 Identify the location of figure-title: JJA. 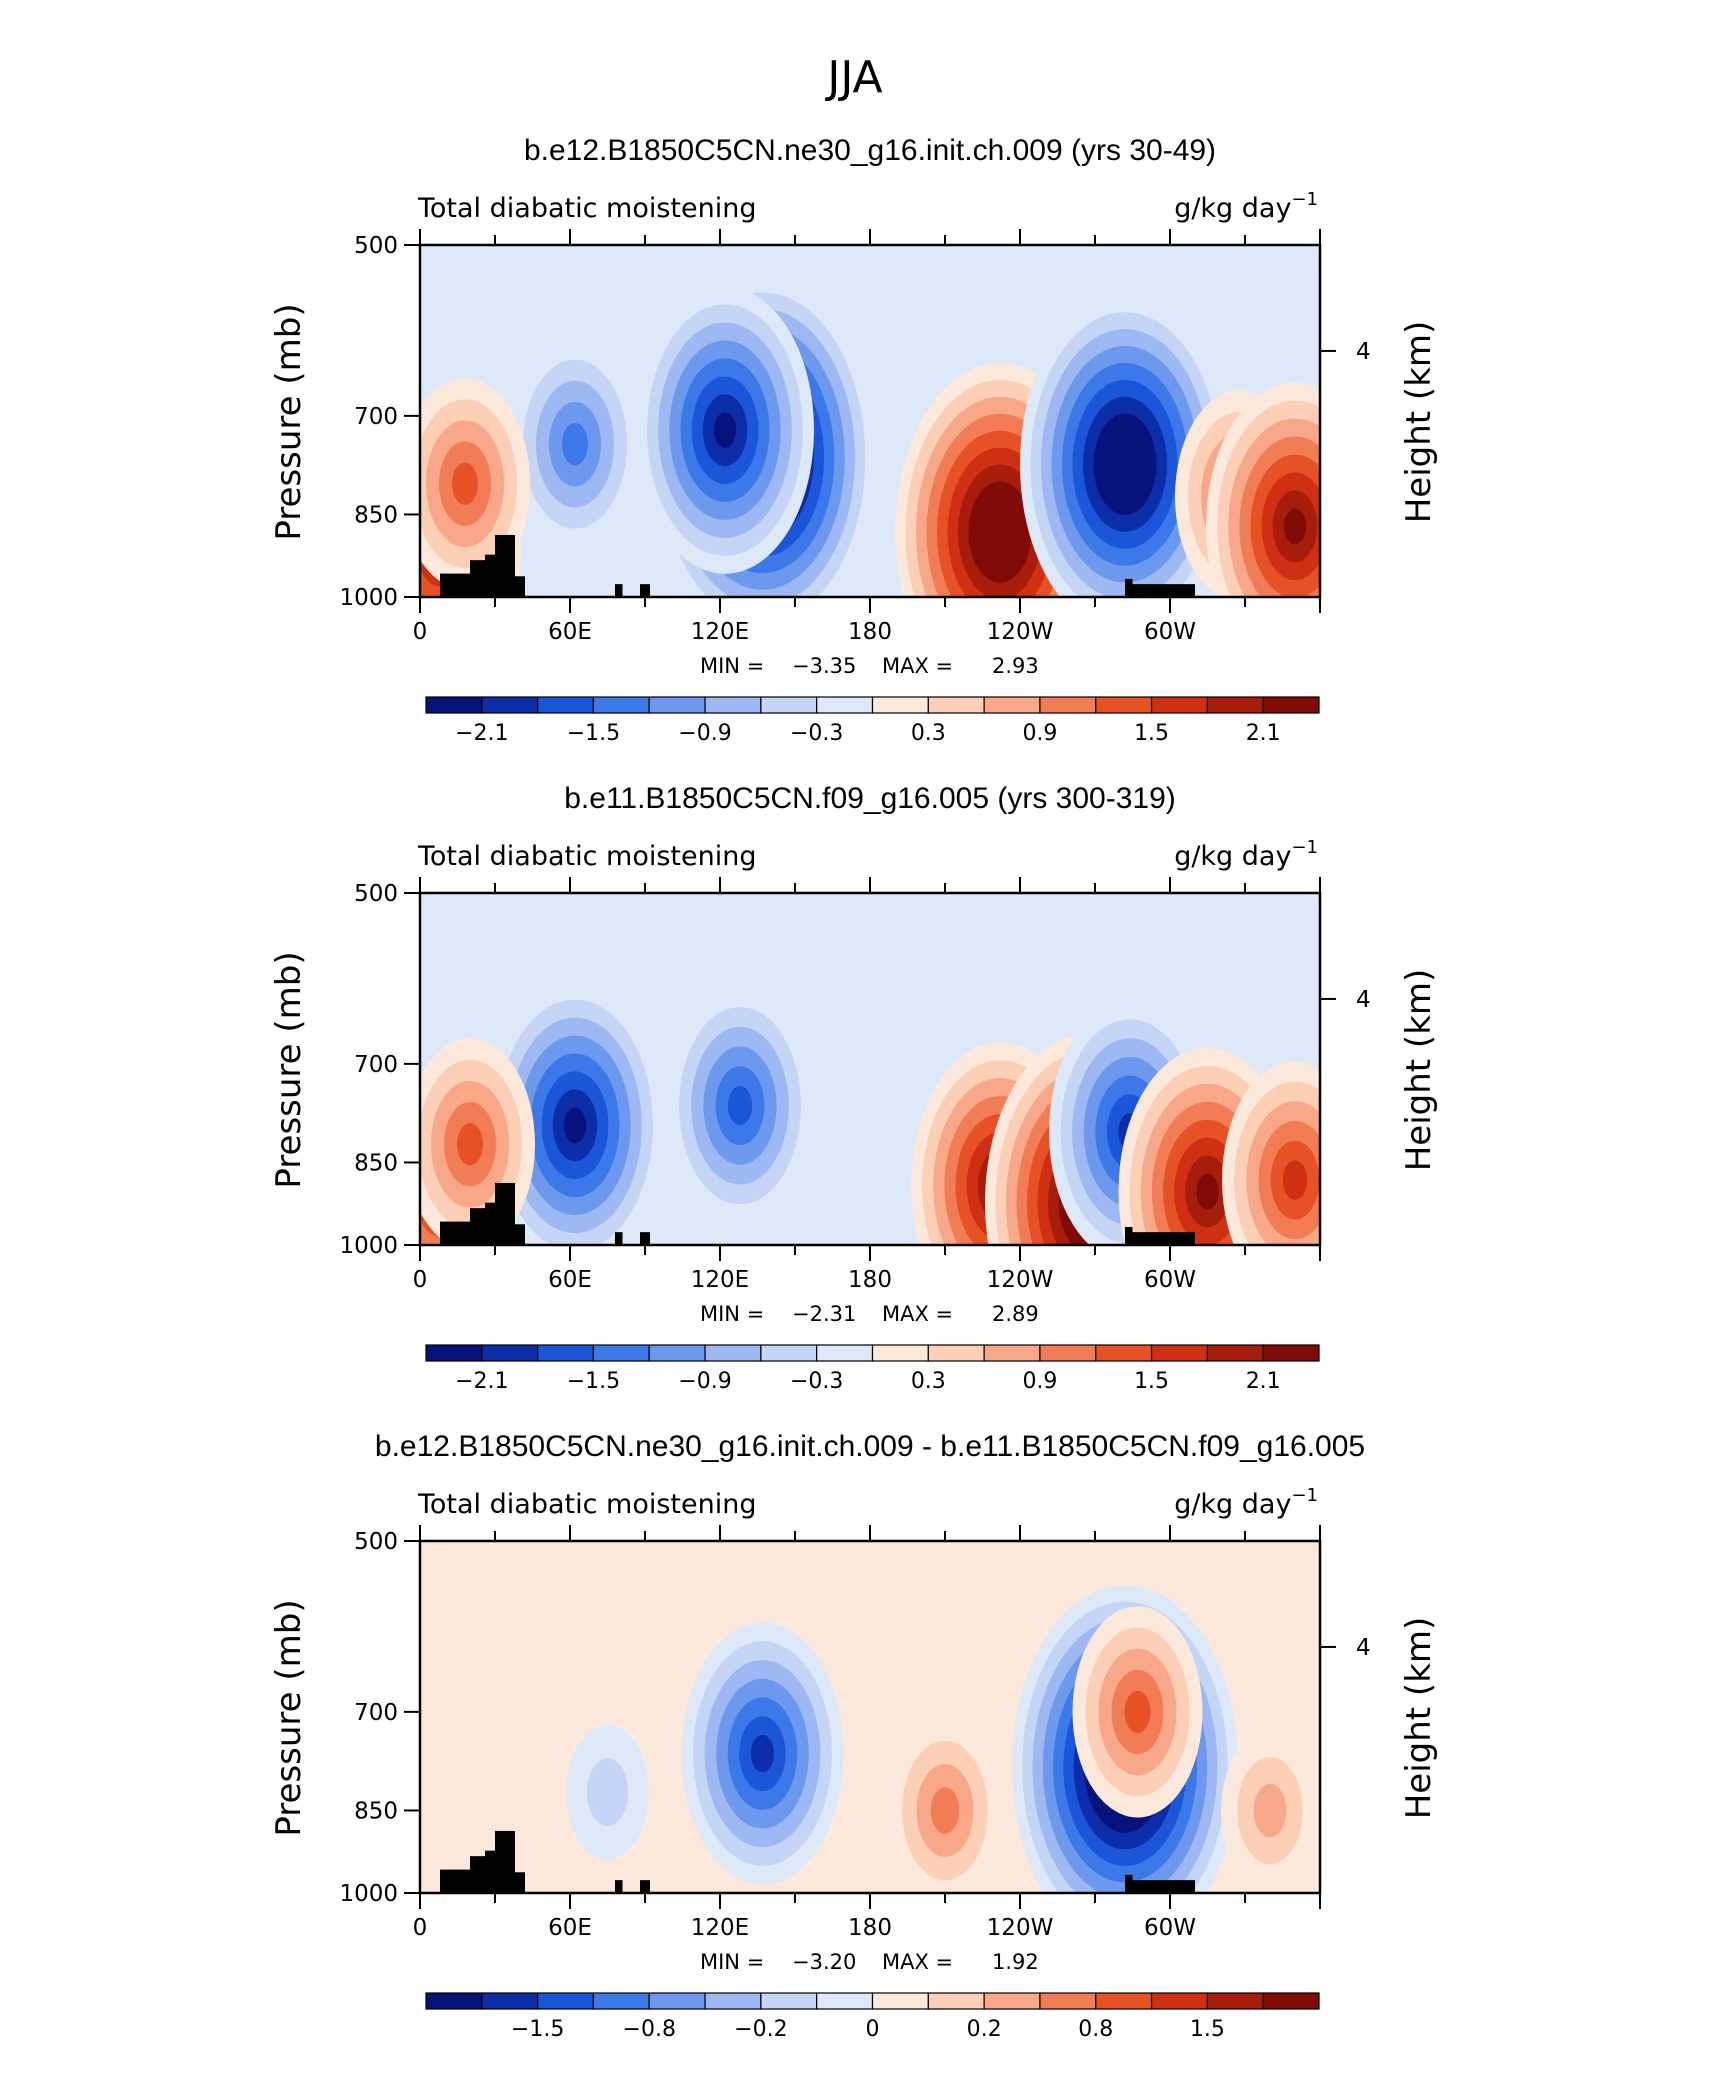
(853, 77).